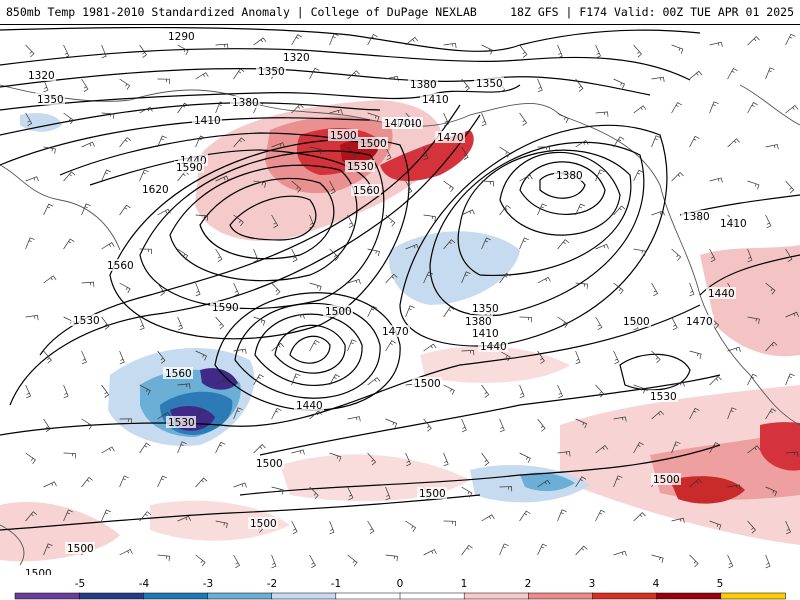 Image resolution: width=800 pixels, height=600 pixels. What do you see at coordinates (395, 332) in the screenshot?
I see `contour-label: 1470` at bounding box center [395, 332].